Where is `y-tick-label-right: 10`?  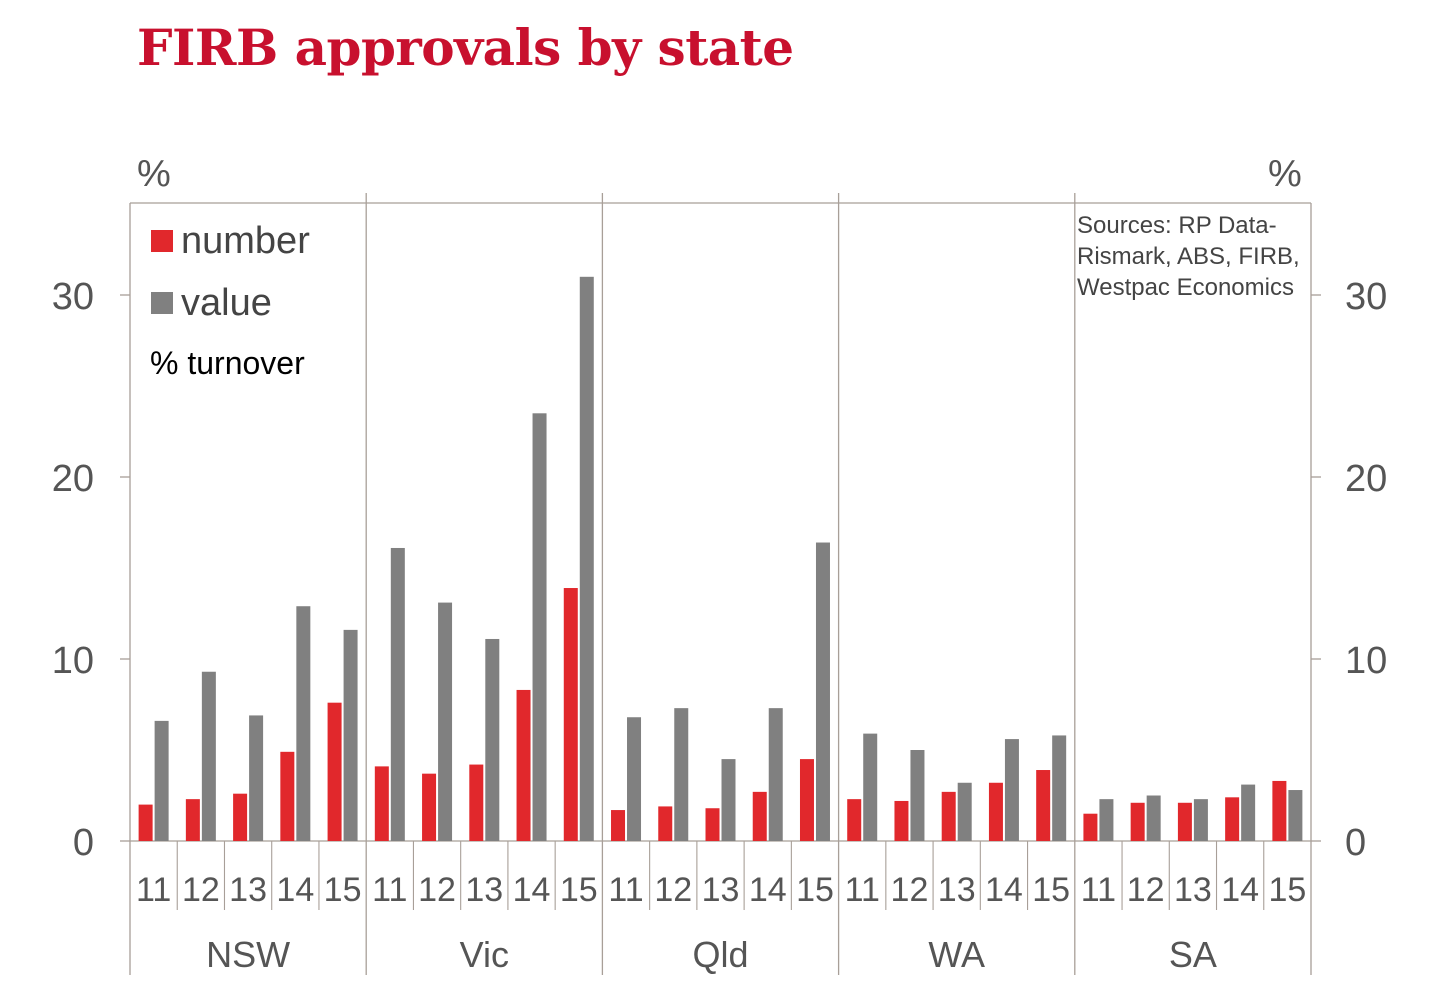
y-tick-label-right: 10 is located at coordinates (1366, 661).